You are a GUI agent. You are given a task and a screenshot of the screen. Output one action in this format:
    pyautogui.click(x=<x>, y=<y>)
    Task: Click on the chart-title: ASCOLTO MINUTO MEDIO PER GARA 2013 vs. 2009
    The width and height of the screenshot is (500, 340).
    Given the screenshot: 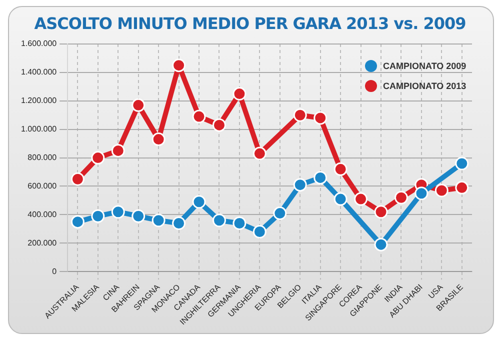 What is the action you would take?
    pyautogui.click(x=250, y=23)
    